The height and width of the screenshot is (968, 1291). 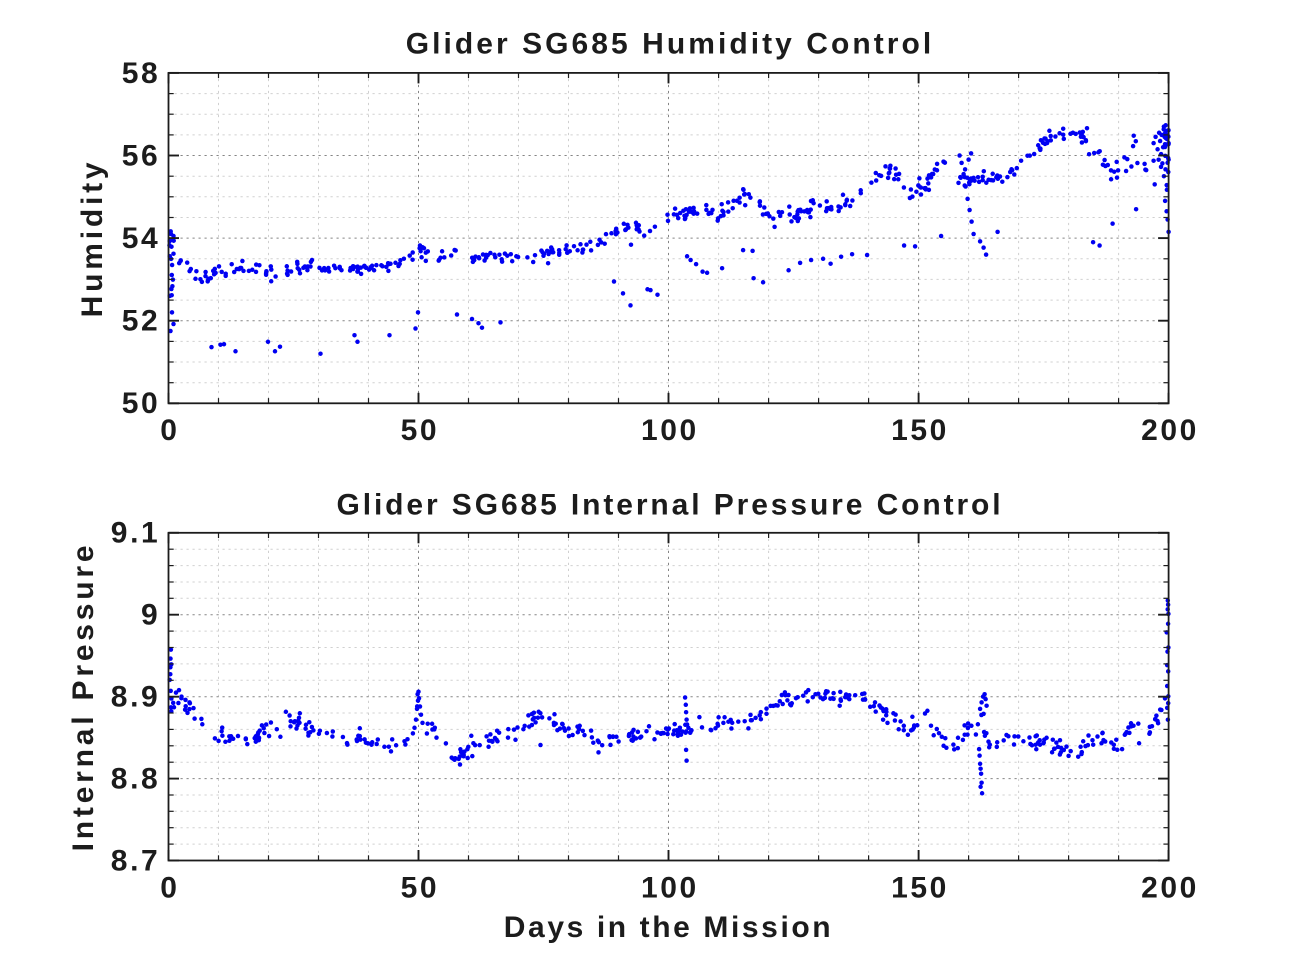 I want to click on svg-text: Humidity, so click(x=92, y=238).